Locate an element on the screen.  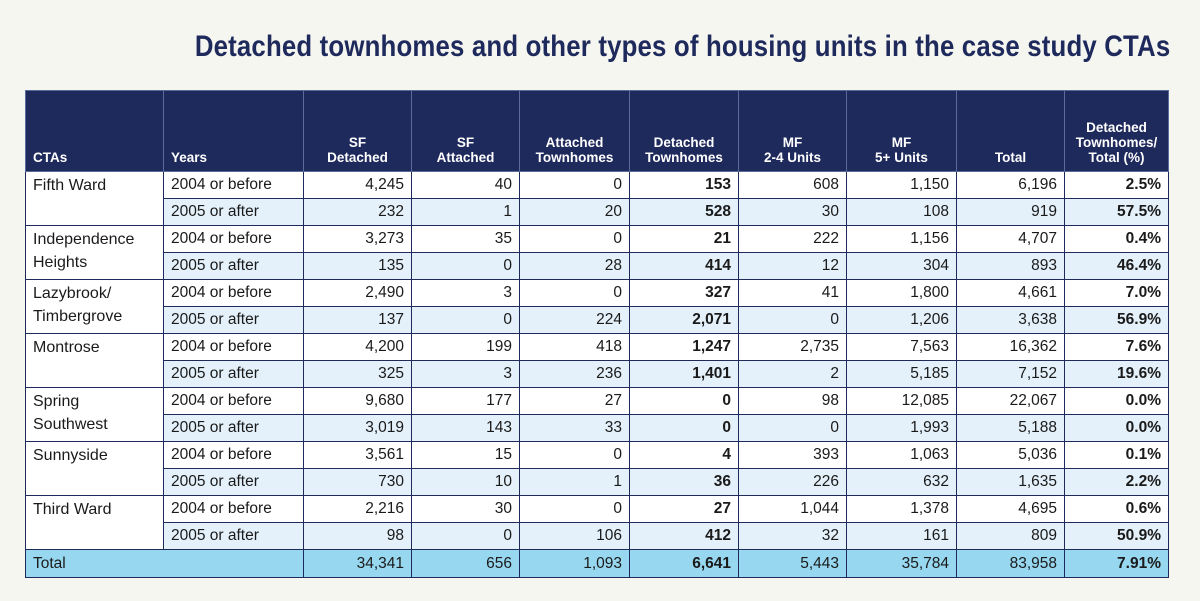
value-cell: 222 is located at coordinates (792, 239).